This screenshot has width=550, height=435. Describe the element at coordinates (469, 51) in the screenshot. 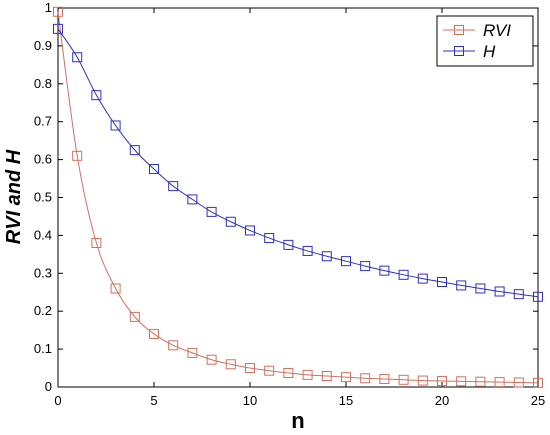

I see `legend-item-h: H` at that location.